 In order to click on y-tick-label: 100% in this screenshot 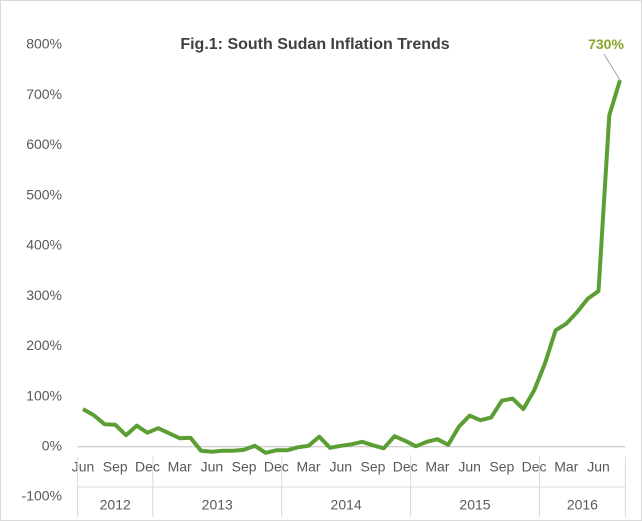, I will do `click(44, 395)`.